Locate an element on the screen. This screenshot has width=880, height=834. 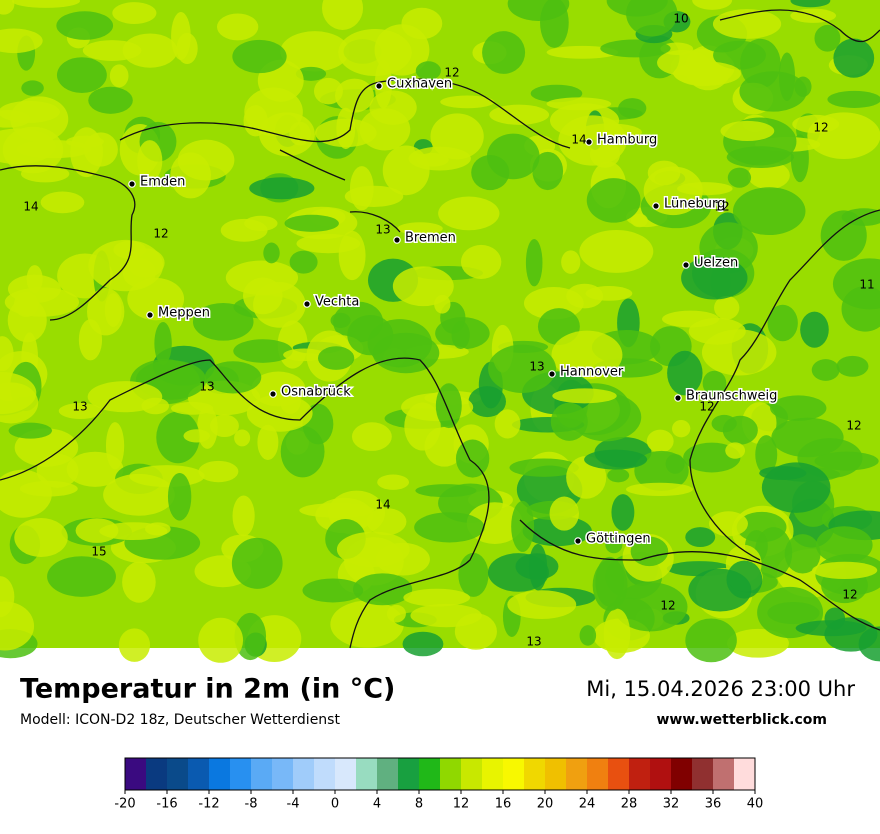
city-label: Uelzen is located at coordinates (716, 263).